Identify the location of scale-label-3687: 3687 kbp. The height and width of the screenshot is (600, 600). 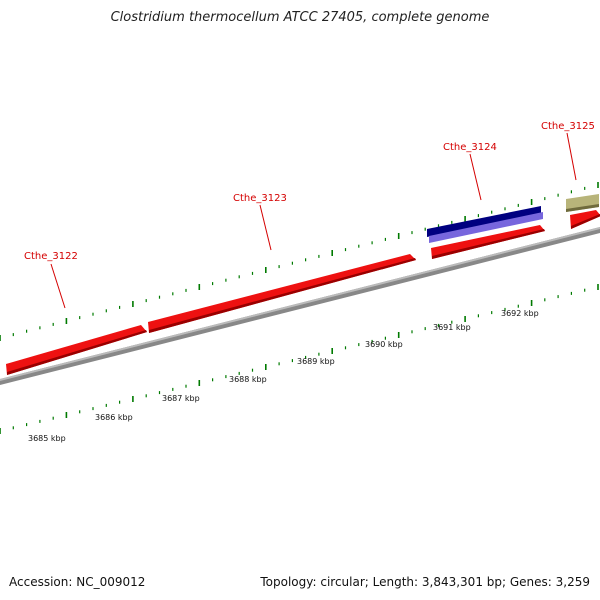
(181, 398).